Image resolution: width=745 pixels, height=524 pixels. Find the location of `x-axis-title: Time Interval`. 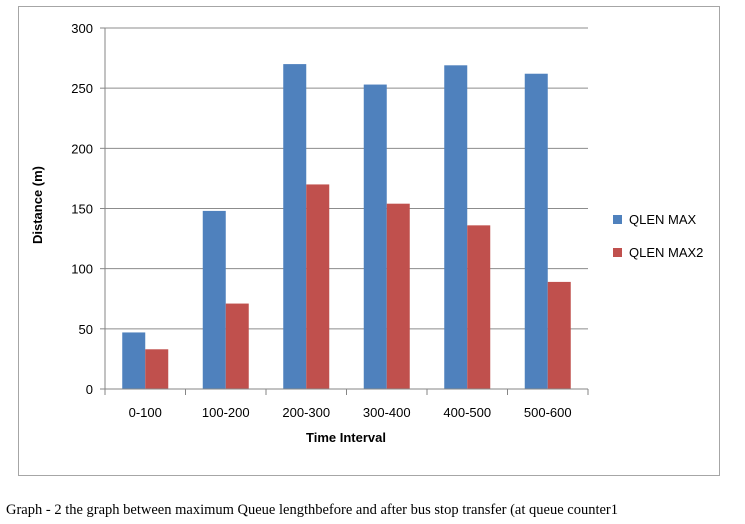

x-axis-title: Time Interval is located at coordinates (346, 437).